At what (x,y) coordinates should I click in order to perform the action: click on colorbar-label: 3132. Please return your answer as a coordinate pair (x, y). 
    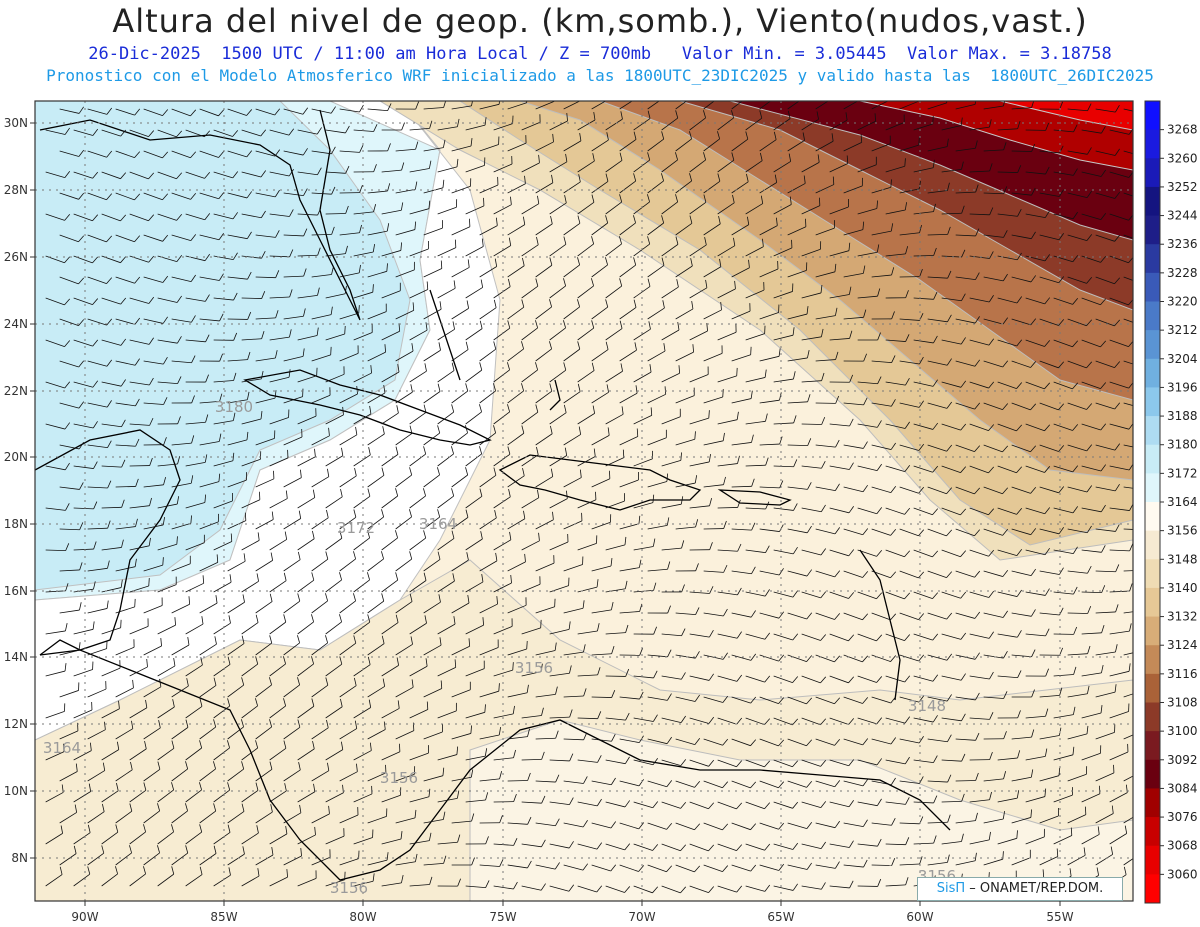
    Looking at the image, I should click on (1182, 617).